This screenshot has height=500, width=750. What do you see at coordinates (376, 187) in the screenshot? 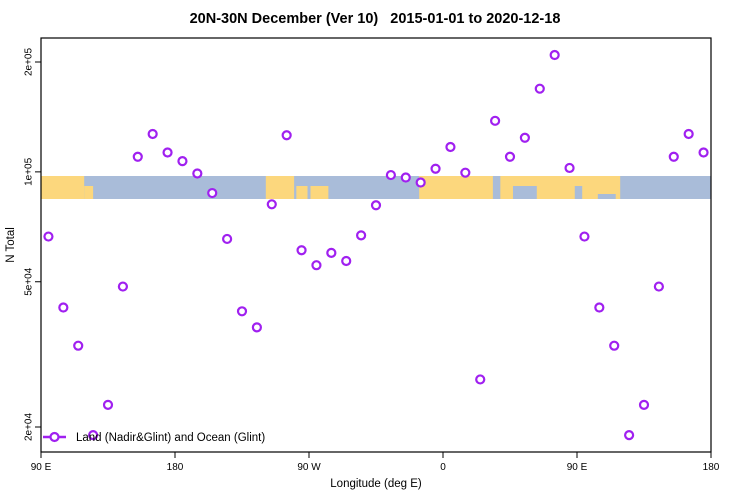
I see `map-band` at bounding box center [376, 187].